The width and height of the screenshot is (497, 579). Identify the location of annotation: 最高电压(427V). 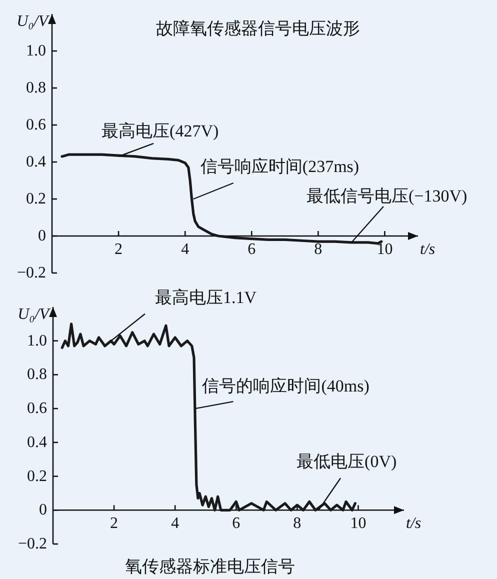
(160, 130).